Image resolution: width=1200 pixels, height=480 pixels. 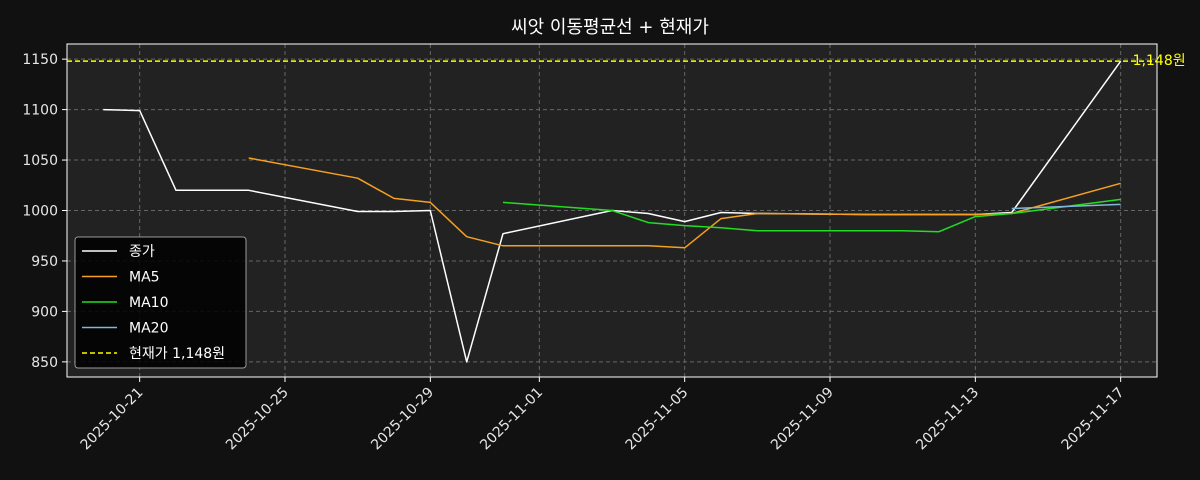 I want to click on series-line-ma5, so click(x=684, y=203).